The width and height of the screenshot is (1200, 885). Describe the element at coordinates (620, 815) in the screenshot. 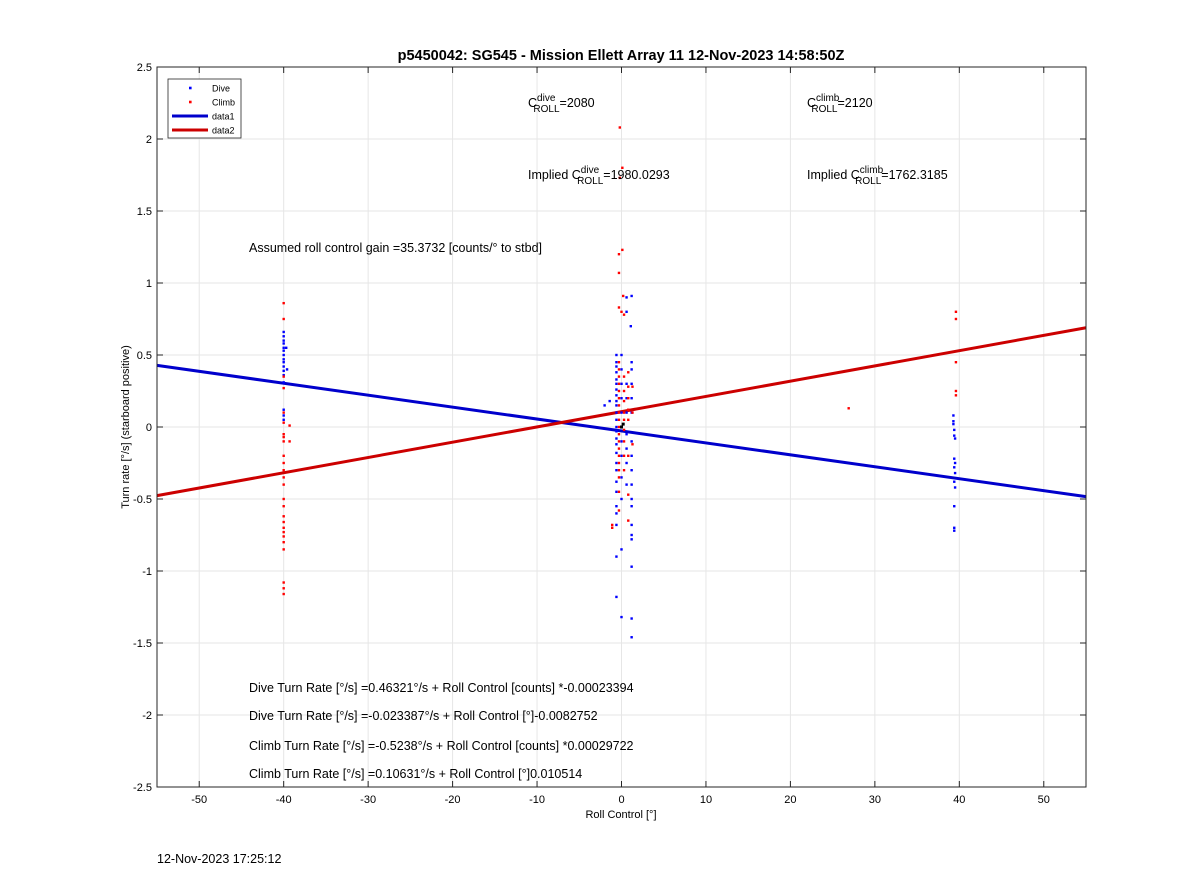

I see `x-axis-label: Roll Control [°]` at that location.